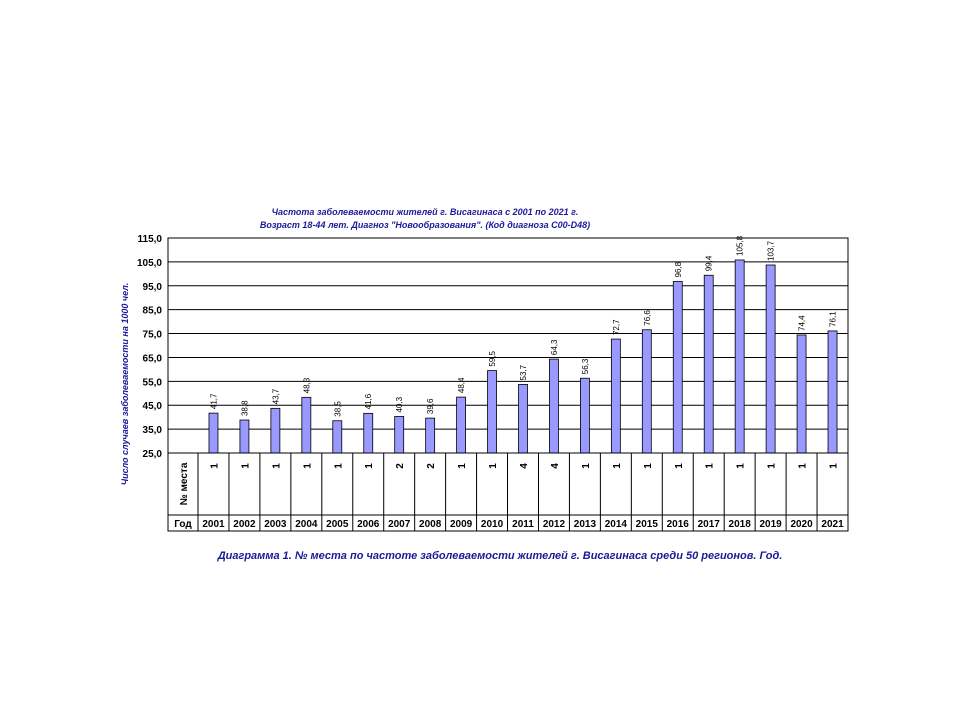 This screenshot has height=720, width=960. What do you see at coordinates (740, 524) in the screenshot?
I see `x-tick-label: 2018` at bounding box center [740, 524].